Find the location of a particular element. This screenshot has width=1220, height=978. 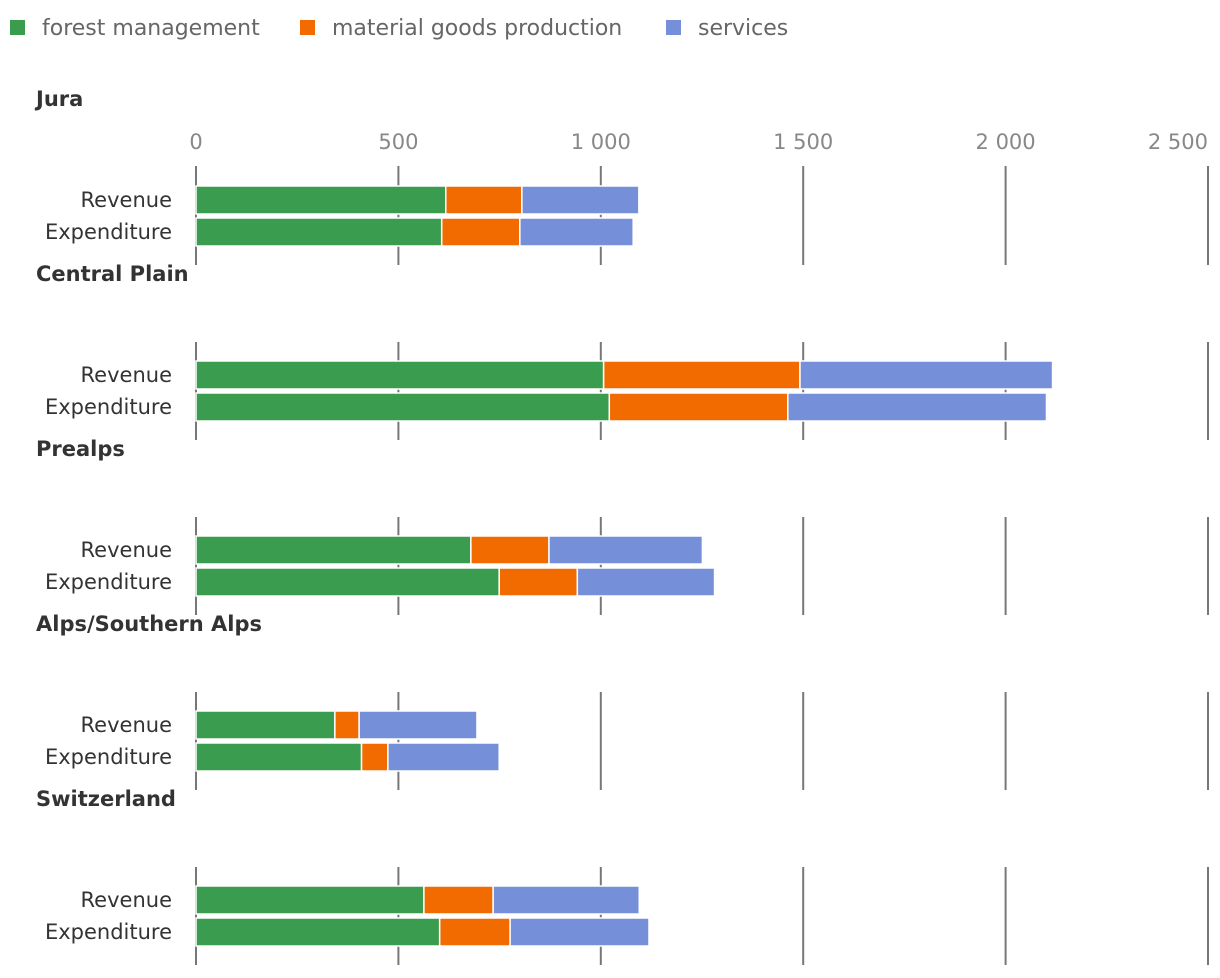

x-tick-label: 1 000 is located at coordinates (601, 142).